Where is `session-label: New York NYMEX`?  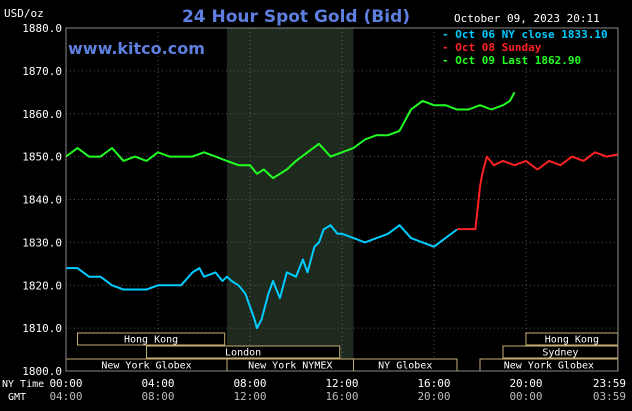
session-label: New York NYMEX is located at coordinates (290, 366).